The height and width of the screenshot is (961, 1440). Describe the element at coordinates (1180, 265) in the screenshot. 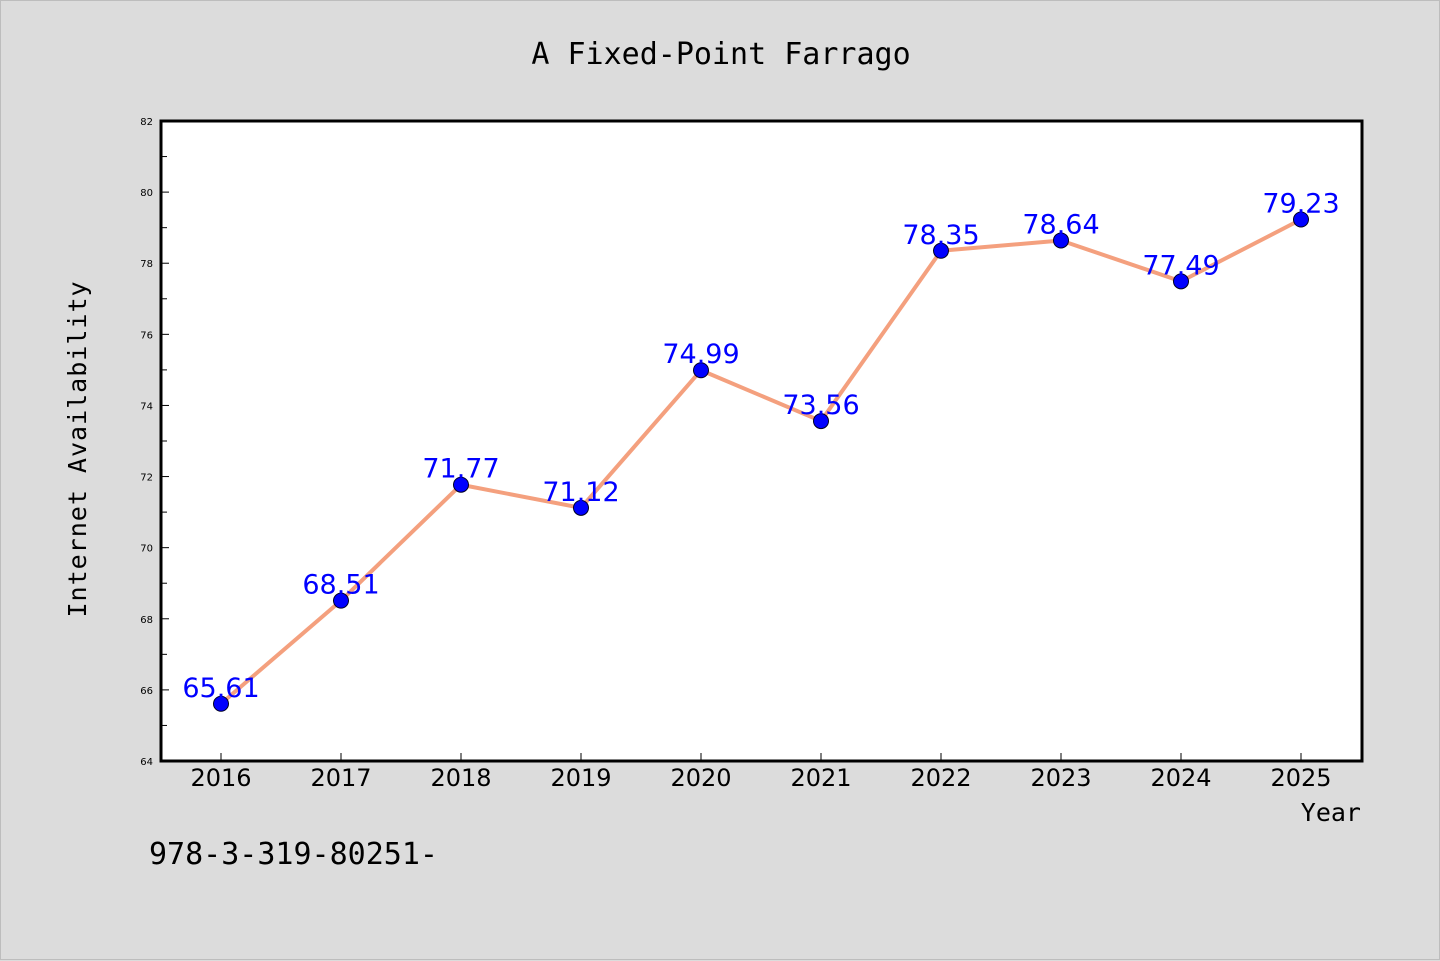

I see `data-label: 77.49` at that location.